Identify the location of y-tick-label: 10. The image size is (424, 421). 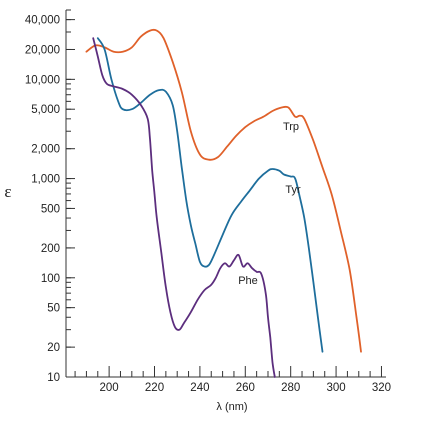
(53, 378).